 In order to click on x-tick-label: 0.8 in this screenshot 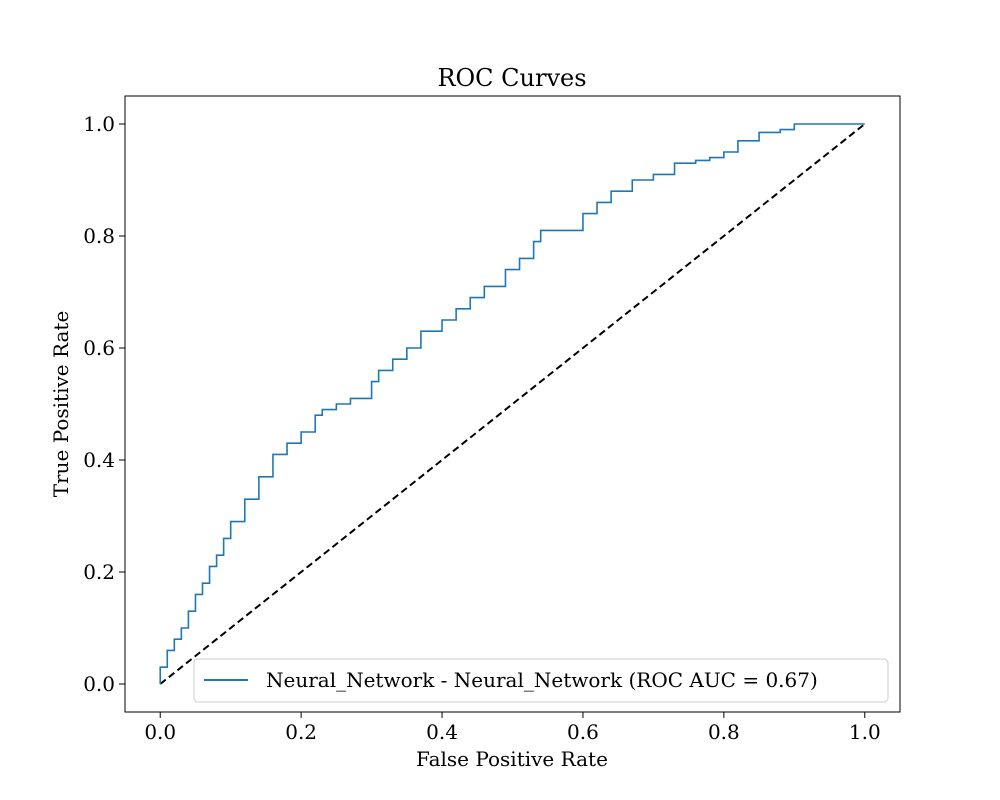, I will do `click(724, 732)`.